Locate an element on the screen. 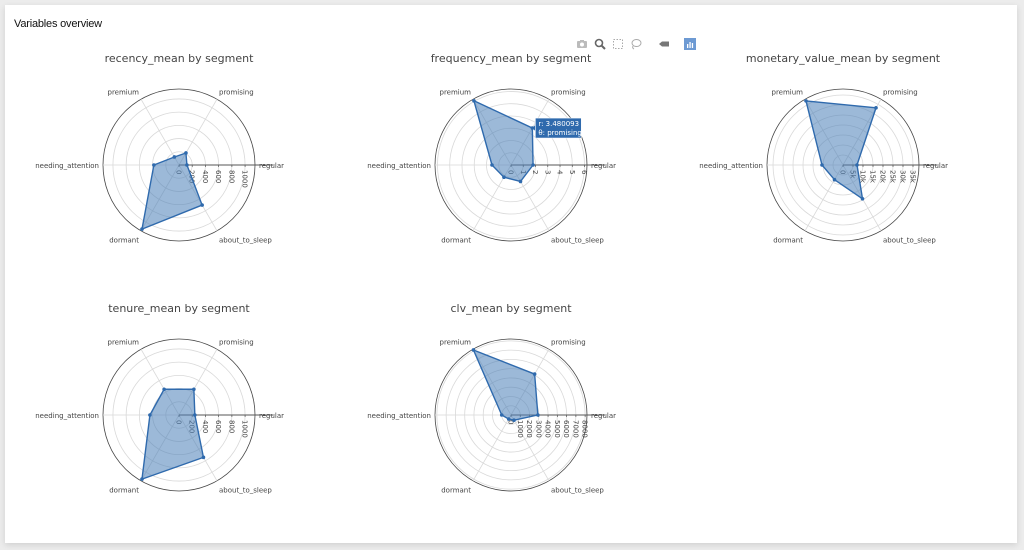 This screenshot has height=550, width=1024. radial-tick-label: 35k is located at coordinates (913, 177).